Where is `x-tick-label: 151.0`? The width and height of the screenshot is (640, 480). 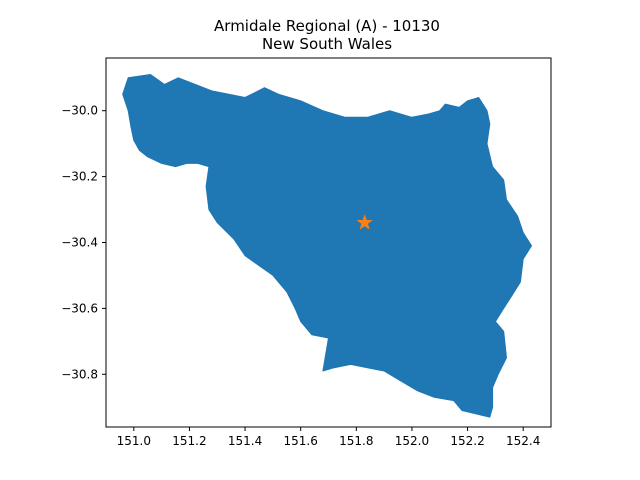
x-tick-label: 151.0 is located at coordinates (134, 441).